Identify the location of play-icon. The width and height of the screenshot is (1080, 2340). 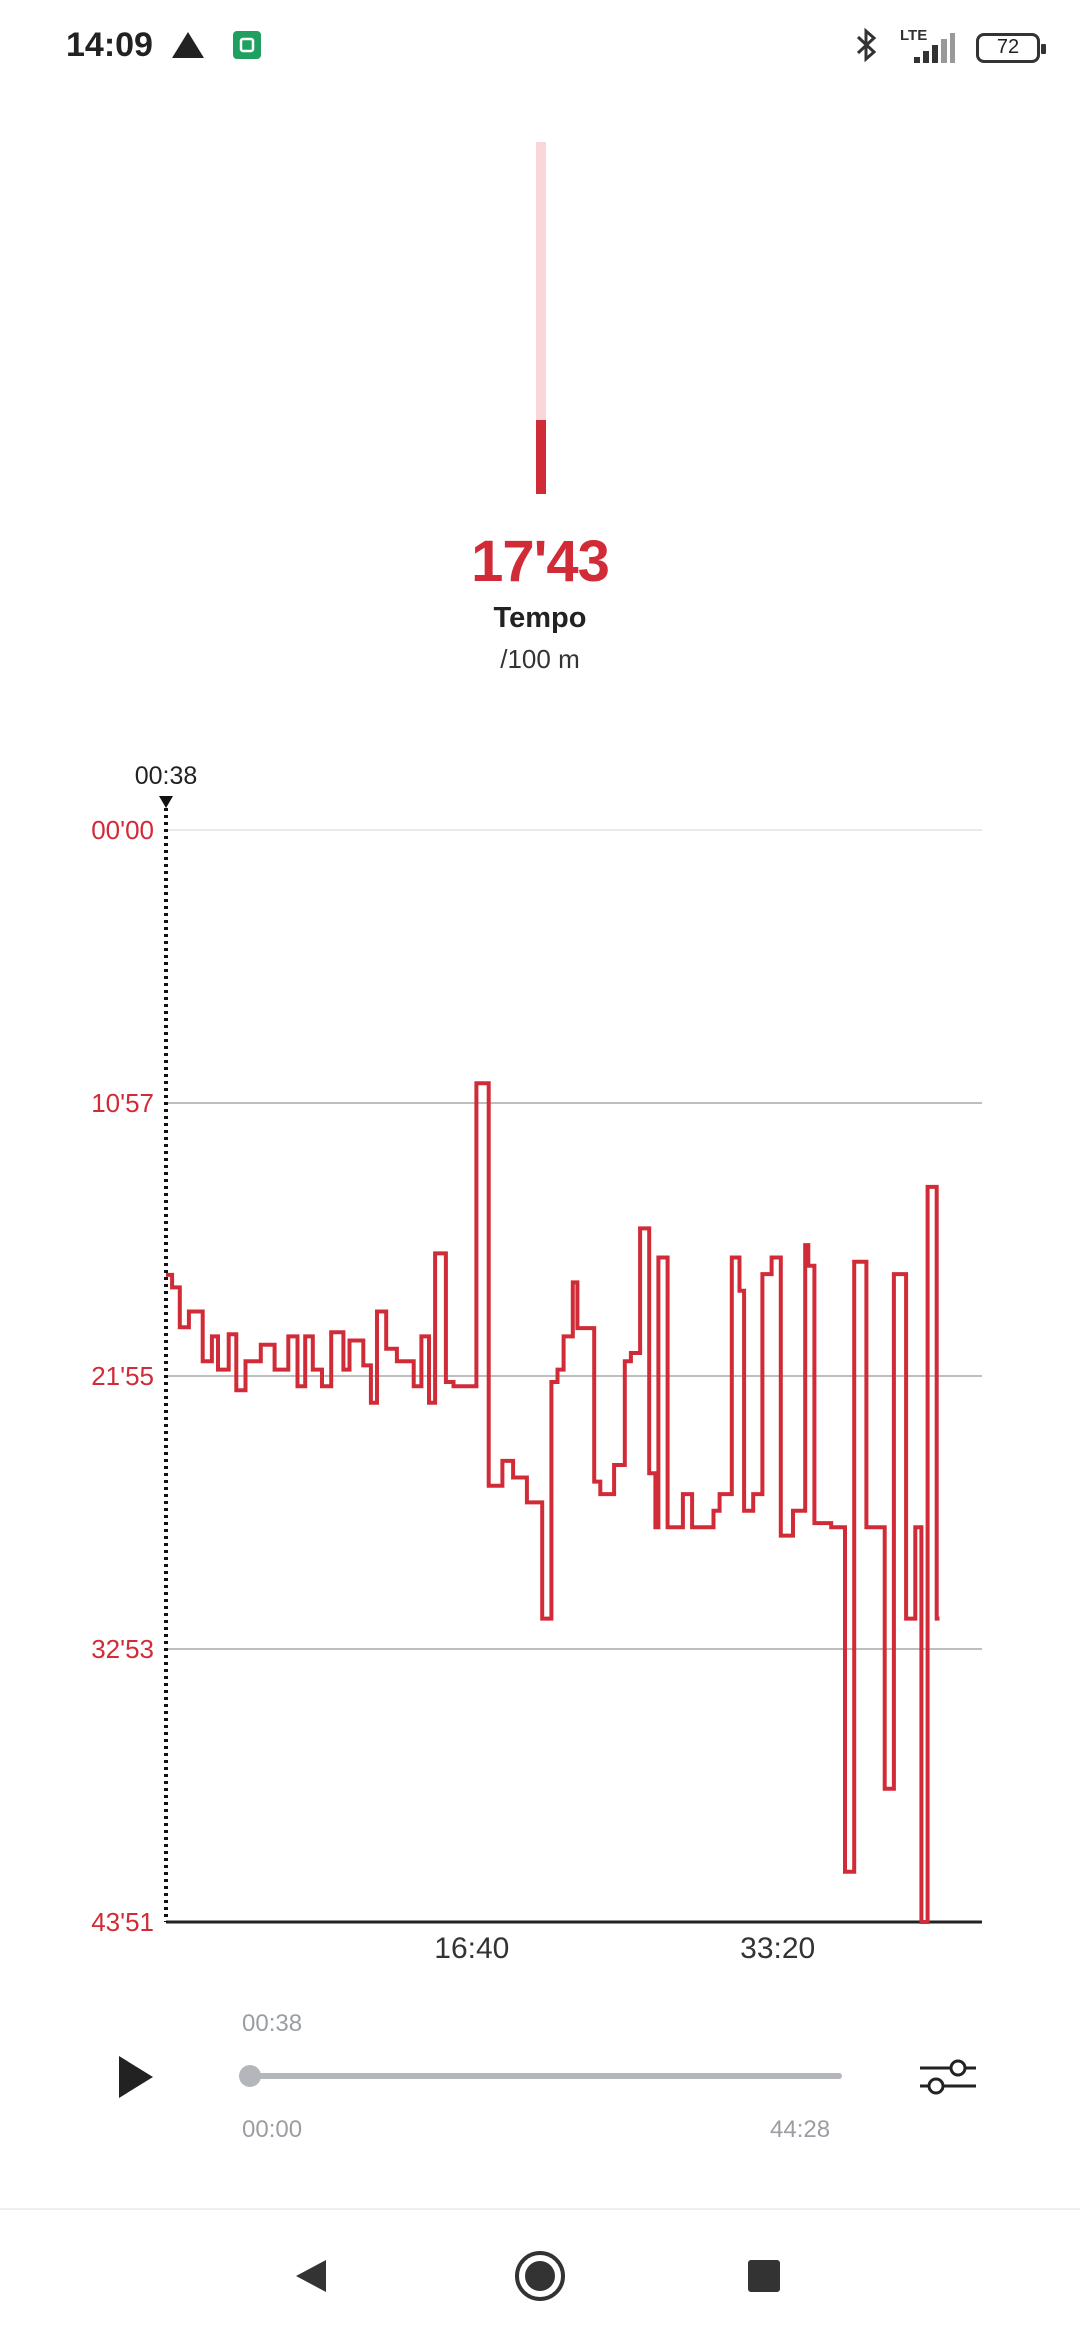
(136, 2077).